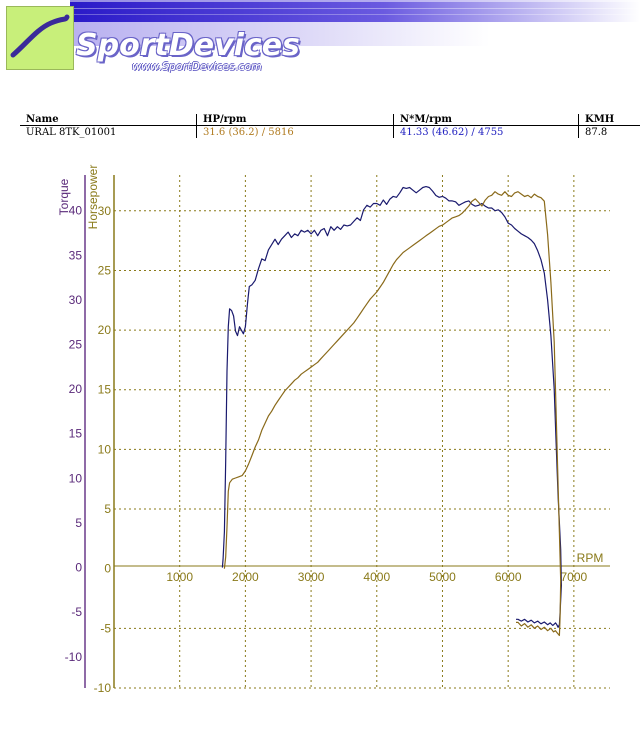  Describe the element at coordinates (486, 120) in the screenshot. I see `column-header-nm-rpm: N*M/rpm` at that location.